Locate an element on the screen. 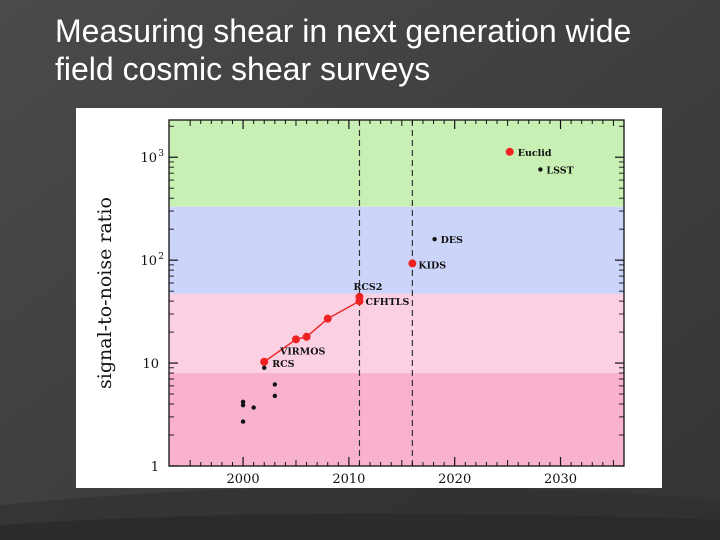 The image size is (720, 540). des-point is located at coordinates (434, 239).